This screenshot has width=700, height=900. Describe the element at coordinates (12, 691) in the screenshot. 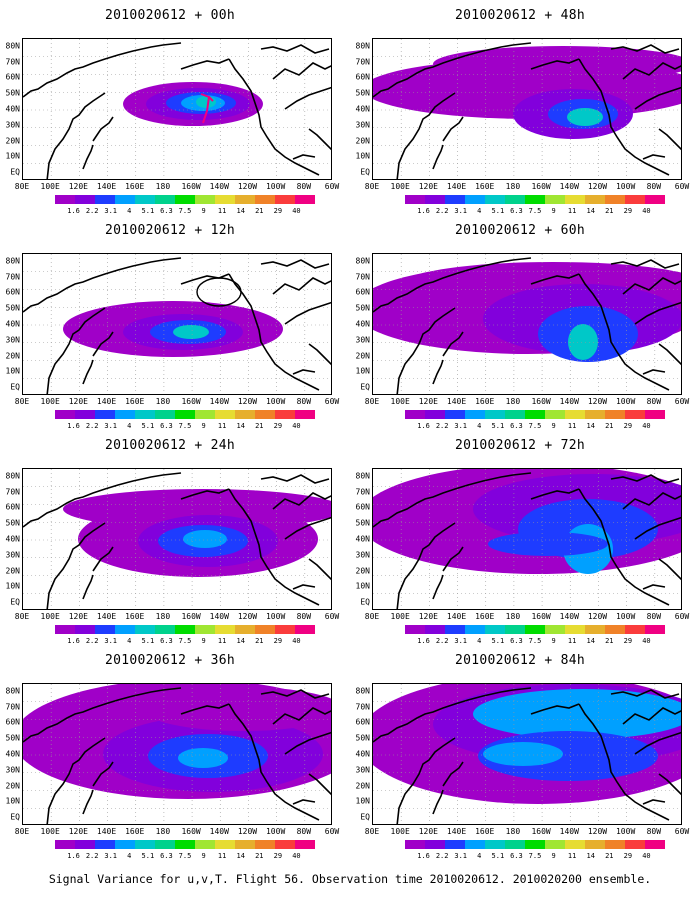

I see `latitude-label: 80N` at that location.